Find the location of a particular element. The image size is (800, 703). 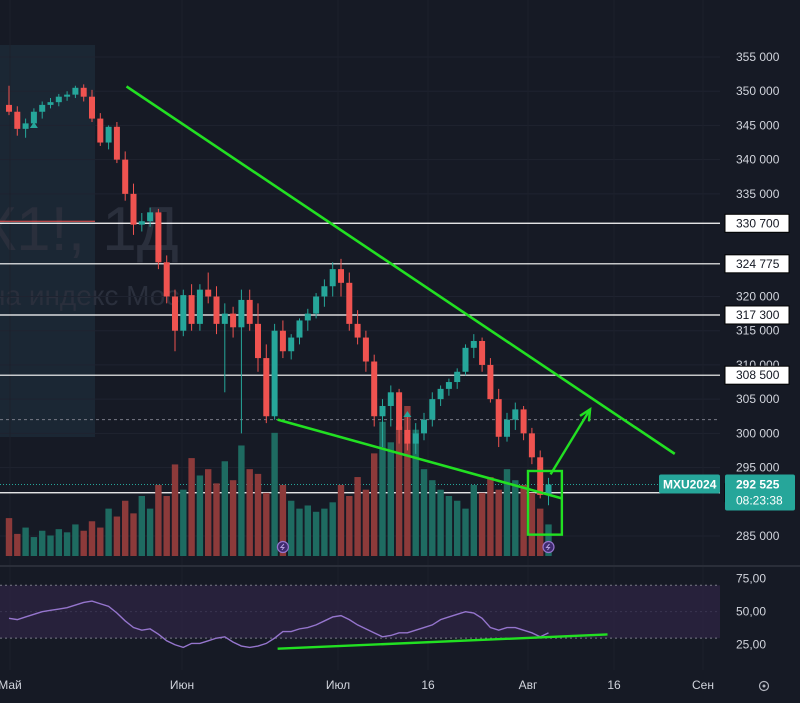

rsi-tick-label: 25,00 is located at coordinates (751, 645).